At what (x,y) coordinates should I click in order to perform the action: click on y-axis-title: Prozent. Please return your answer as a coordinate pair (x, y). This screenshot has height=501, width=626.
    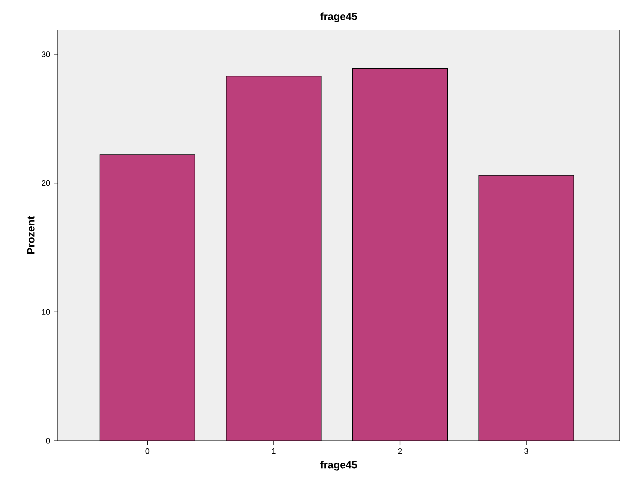
    Looking at the image, I should click on (31, 235).